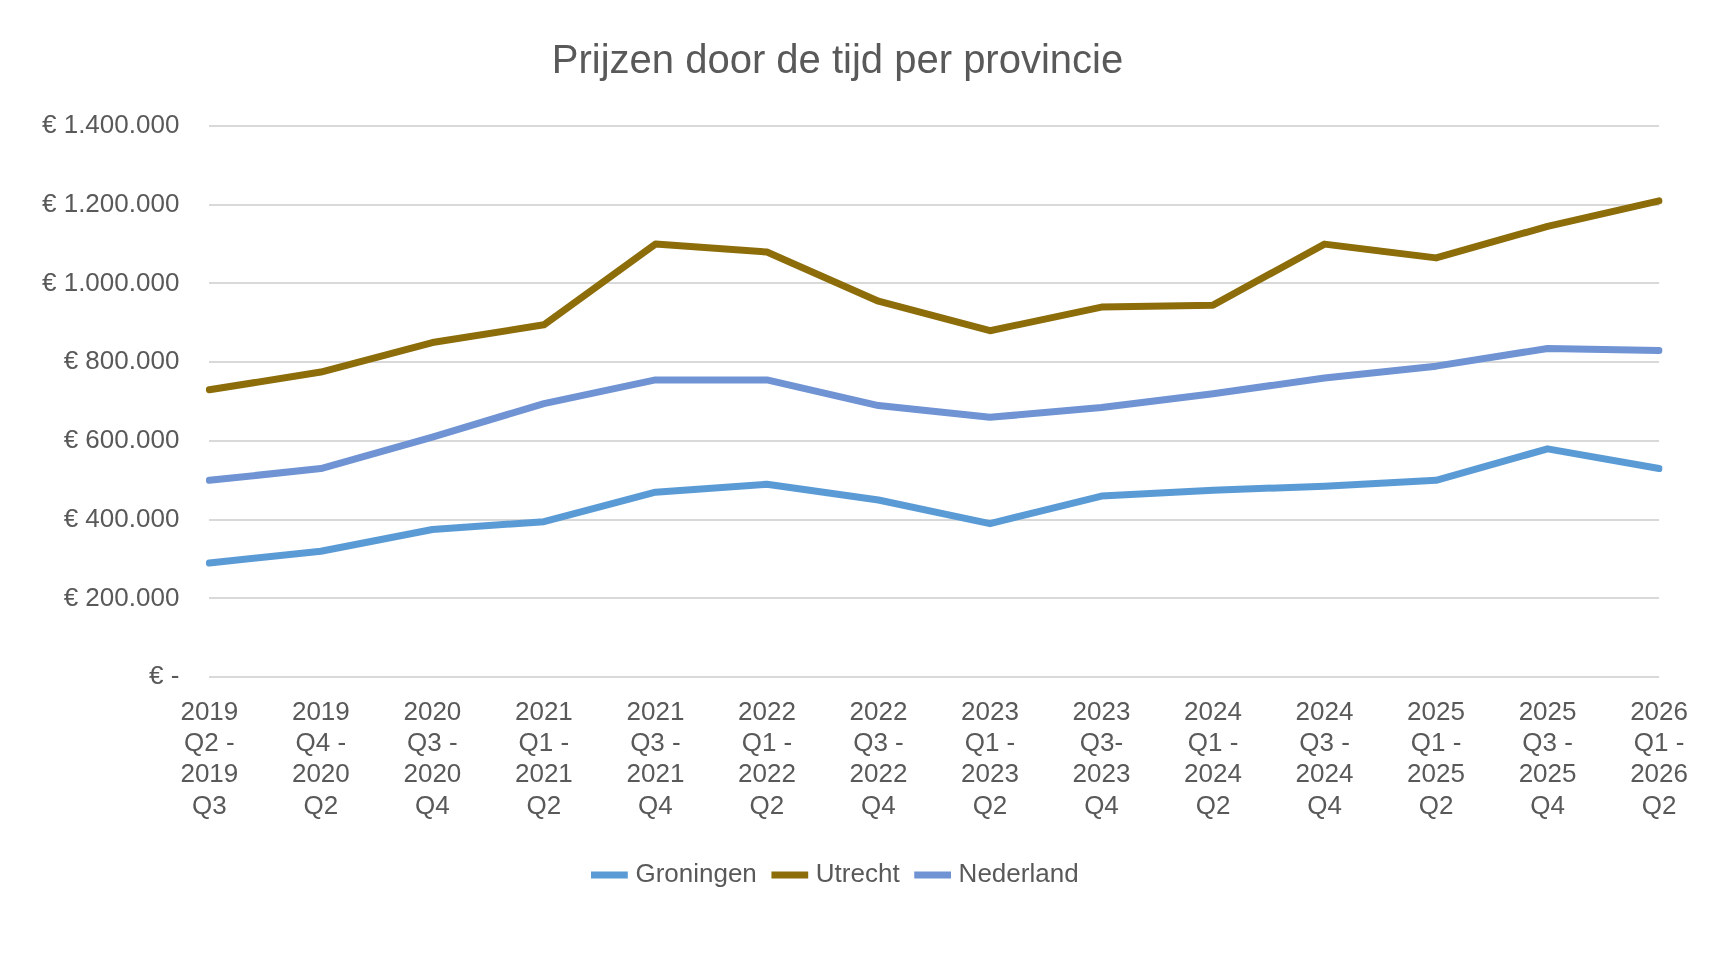  What do you see at coordinates (110, 281) in the screenshot?
I see `y-tick-label: € 1.000.000` at bounding box center [110, 281].